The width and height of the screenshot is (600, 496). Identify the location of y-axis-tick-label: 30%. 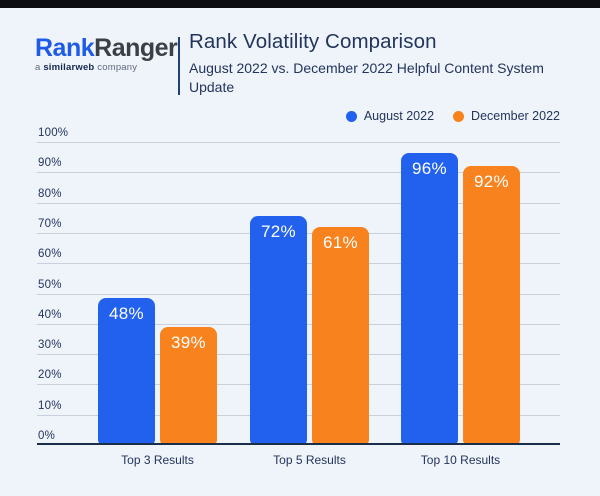
(50, 345).